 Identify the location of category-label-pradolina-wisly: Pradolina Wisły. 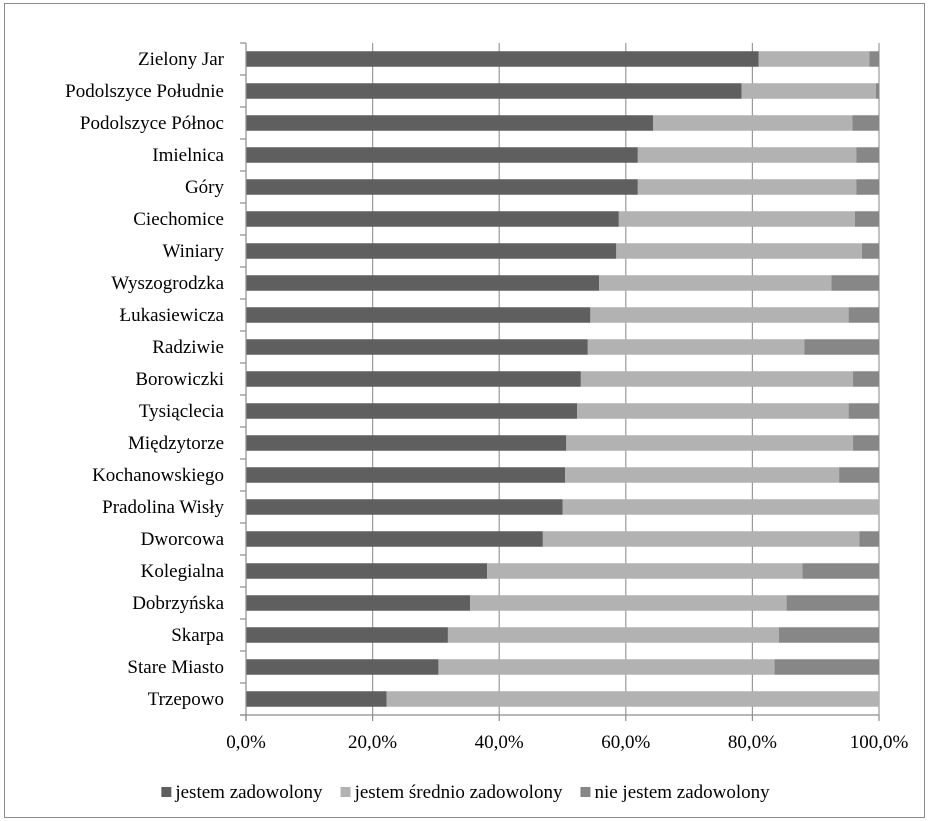
(163, 507).